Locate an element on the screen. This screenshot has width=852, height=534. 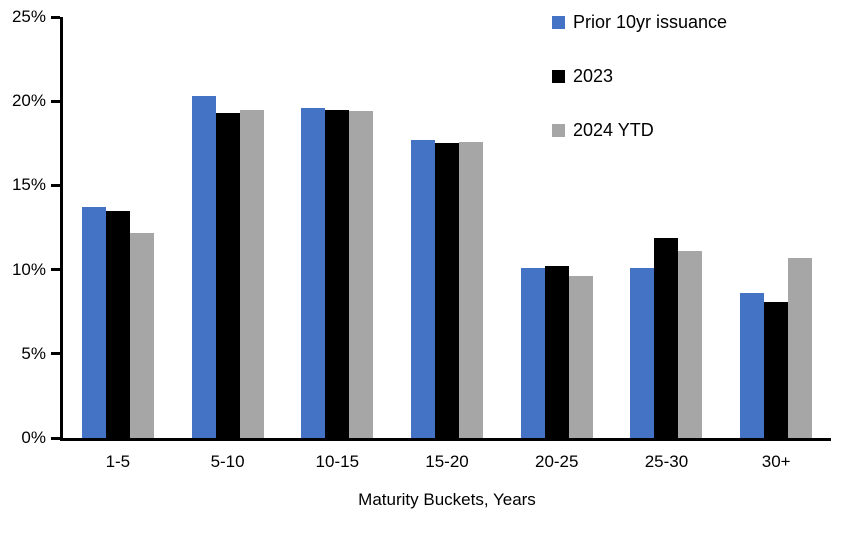
legend: Prior 10yr issuance 2023 2024 YTD is located at coordinates (639, 93).